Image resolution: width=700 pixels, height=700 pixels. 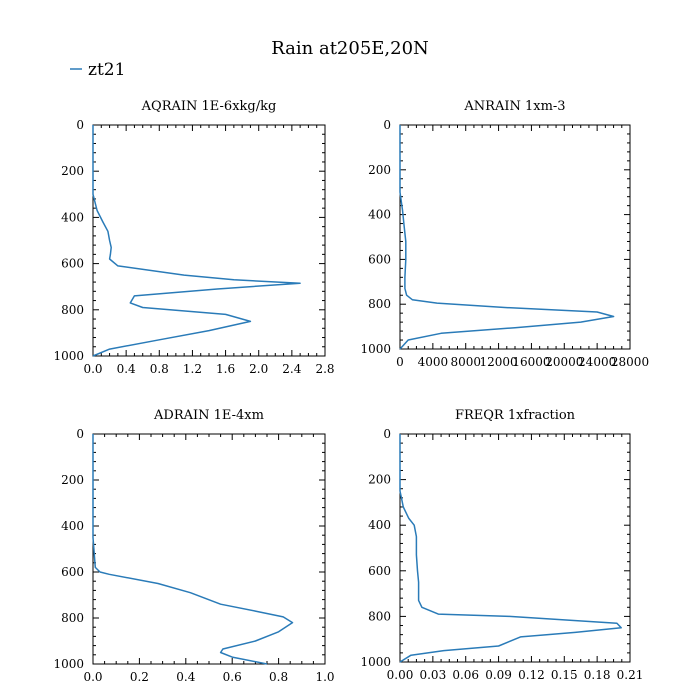 What do you see at coordinates (350, 48) in the screenshot?
I see `page-title: Rain at205E,20N` at bounding box center [350, 48].